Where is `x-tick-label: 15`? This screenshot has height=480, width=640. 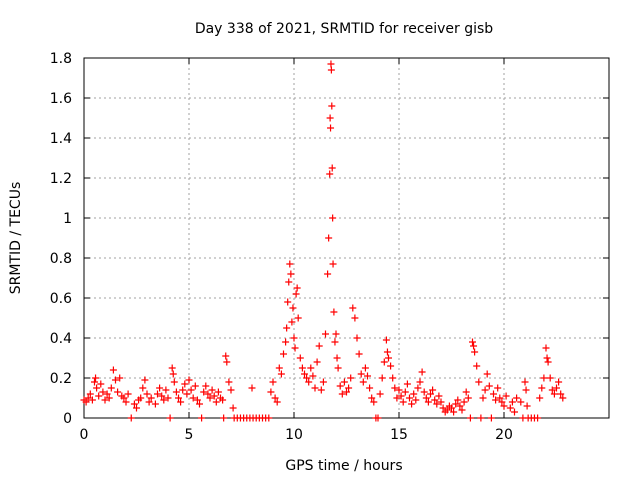 x-tick-label: 15 is located at coordinates (399, 435).